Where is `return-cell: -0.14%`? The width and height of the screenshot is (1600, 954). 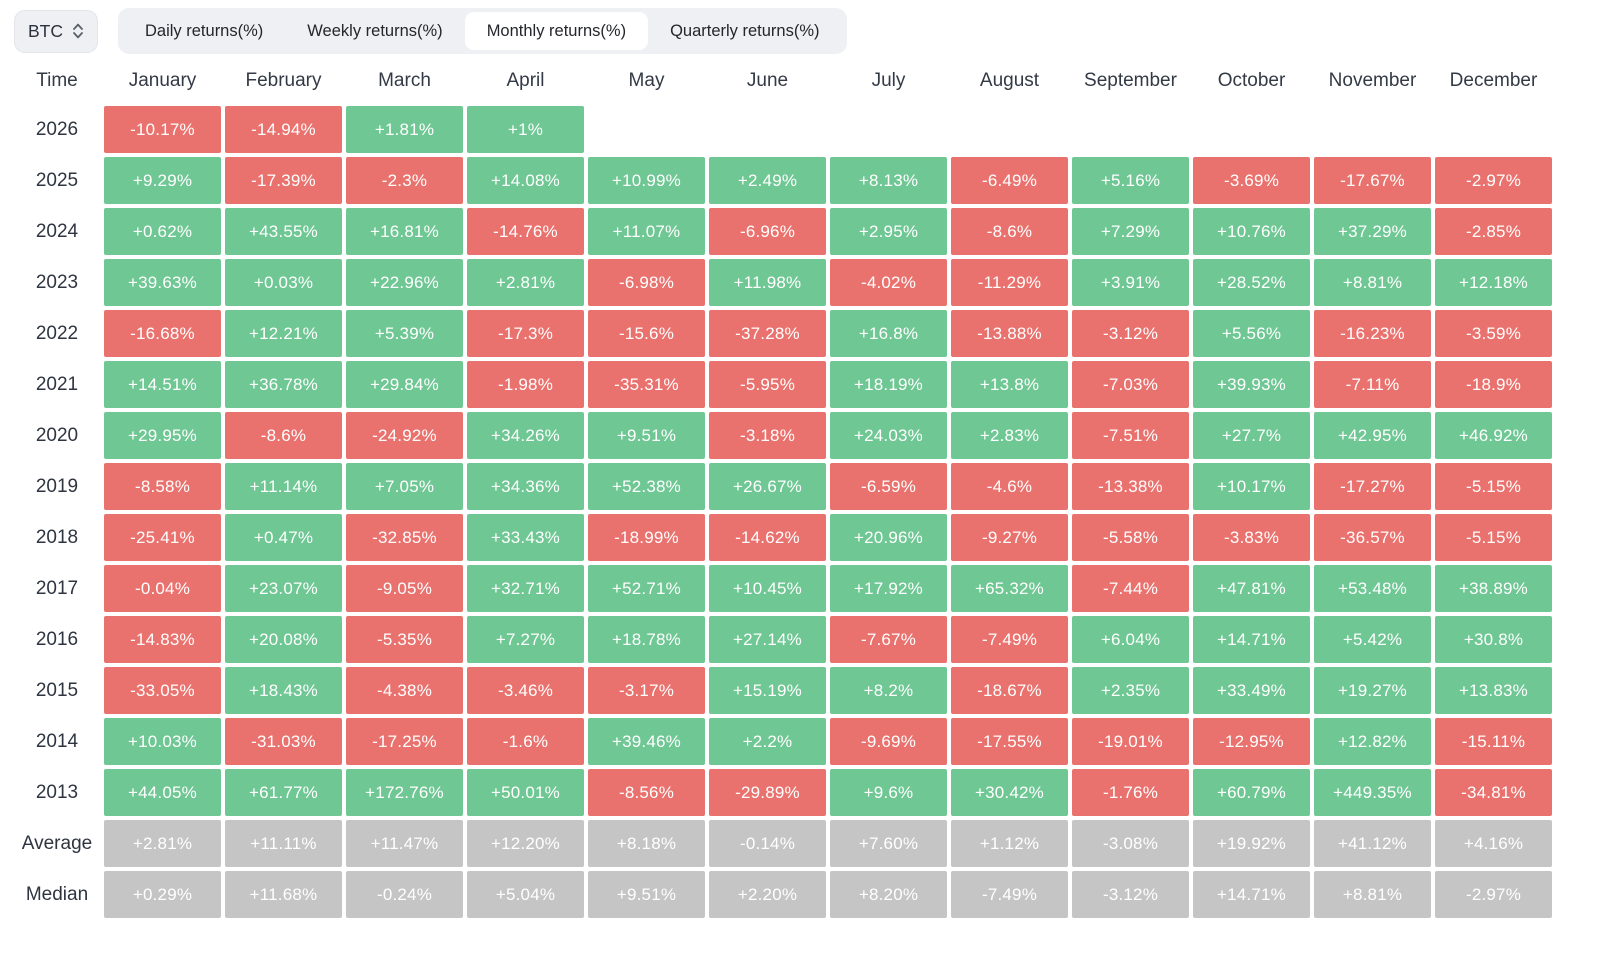 return-cell: -0.14% is located at coordinates (767, 843).